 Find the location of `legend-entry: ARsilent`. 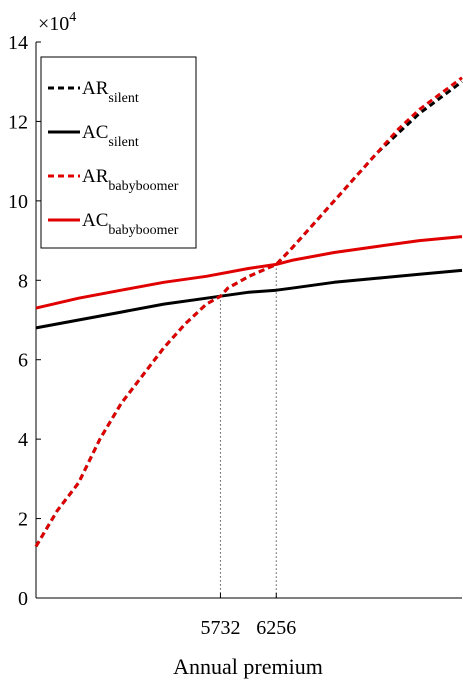

legend-entry: ARsilent is located at coordinates (110, 92).